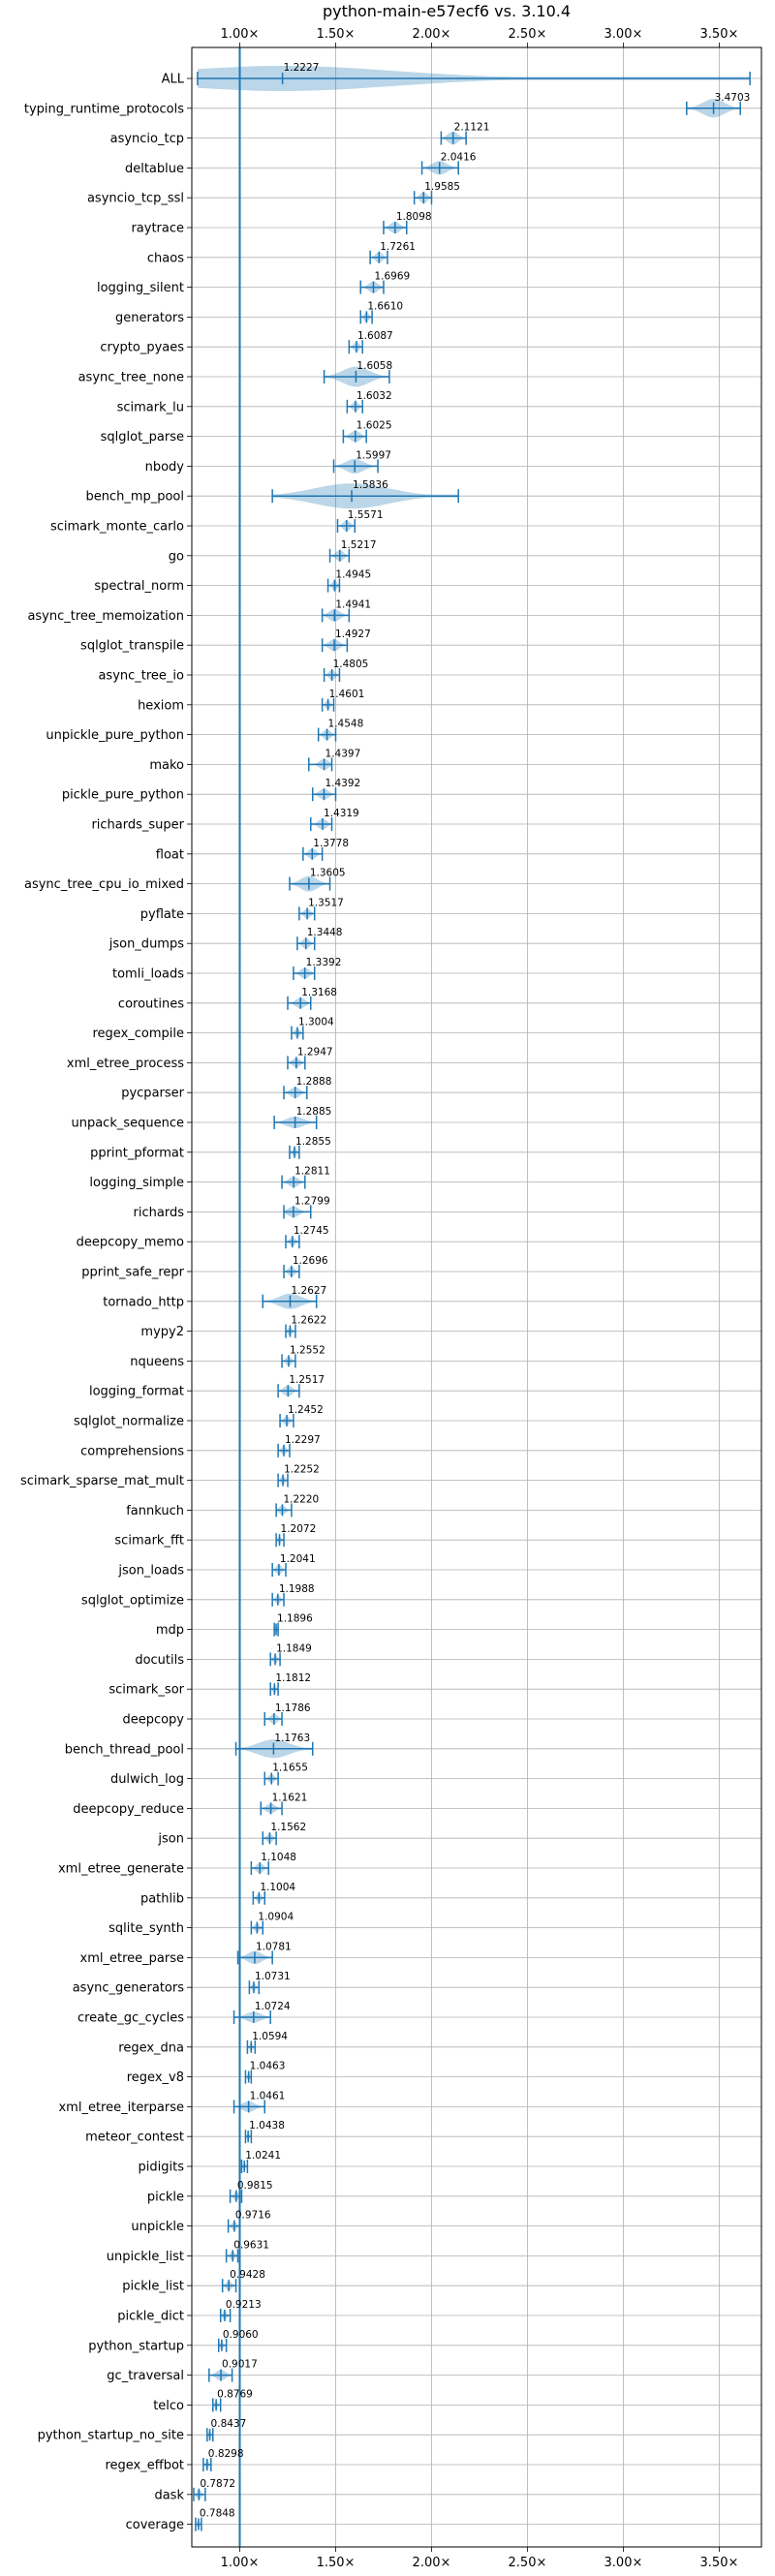  I want to click on violin-docutils, so click(275, 1659).